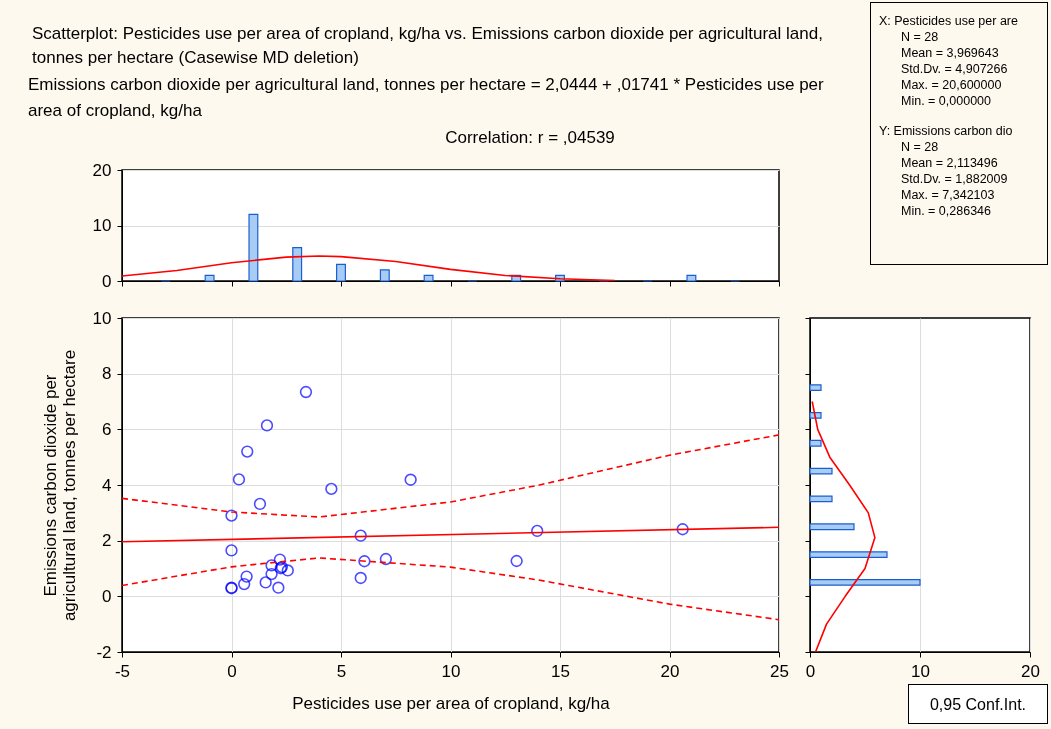 The image size is (1051, 729). Describe the element at coordinates (779, 671) in the screenshot. I see `x-tick-label: 25` at that location.